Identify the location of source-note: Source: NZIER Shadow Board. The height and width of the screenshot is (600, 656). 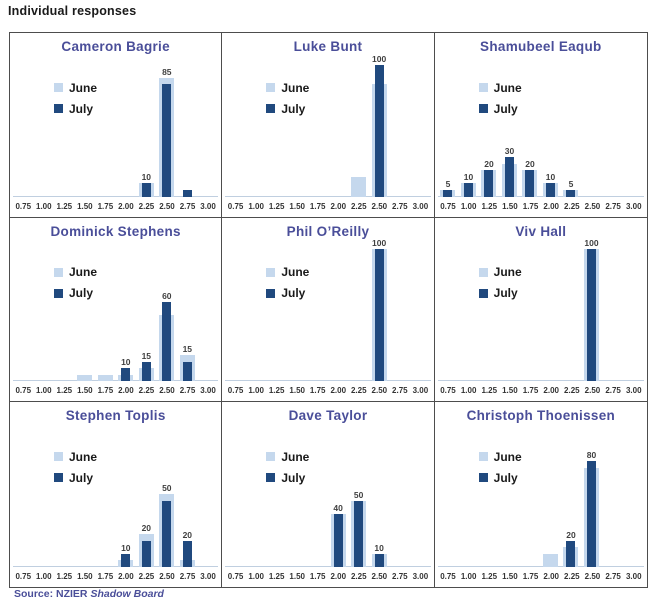
(89, 594).